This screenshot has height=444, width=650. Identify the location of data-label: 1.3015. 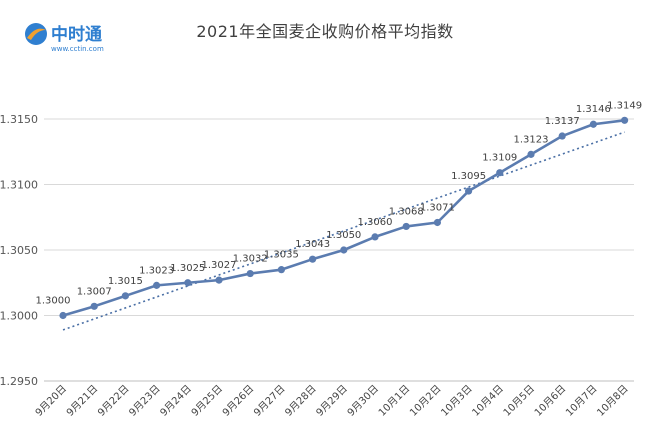
(125, 281).